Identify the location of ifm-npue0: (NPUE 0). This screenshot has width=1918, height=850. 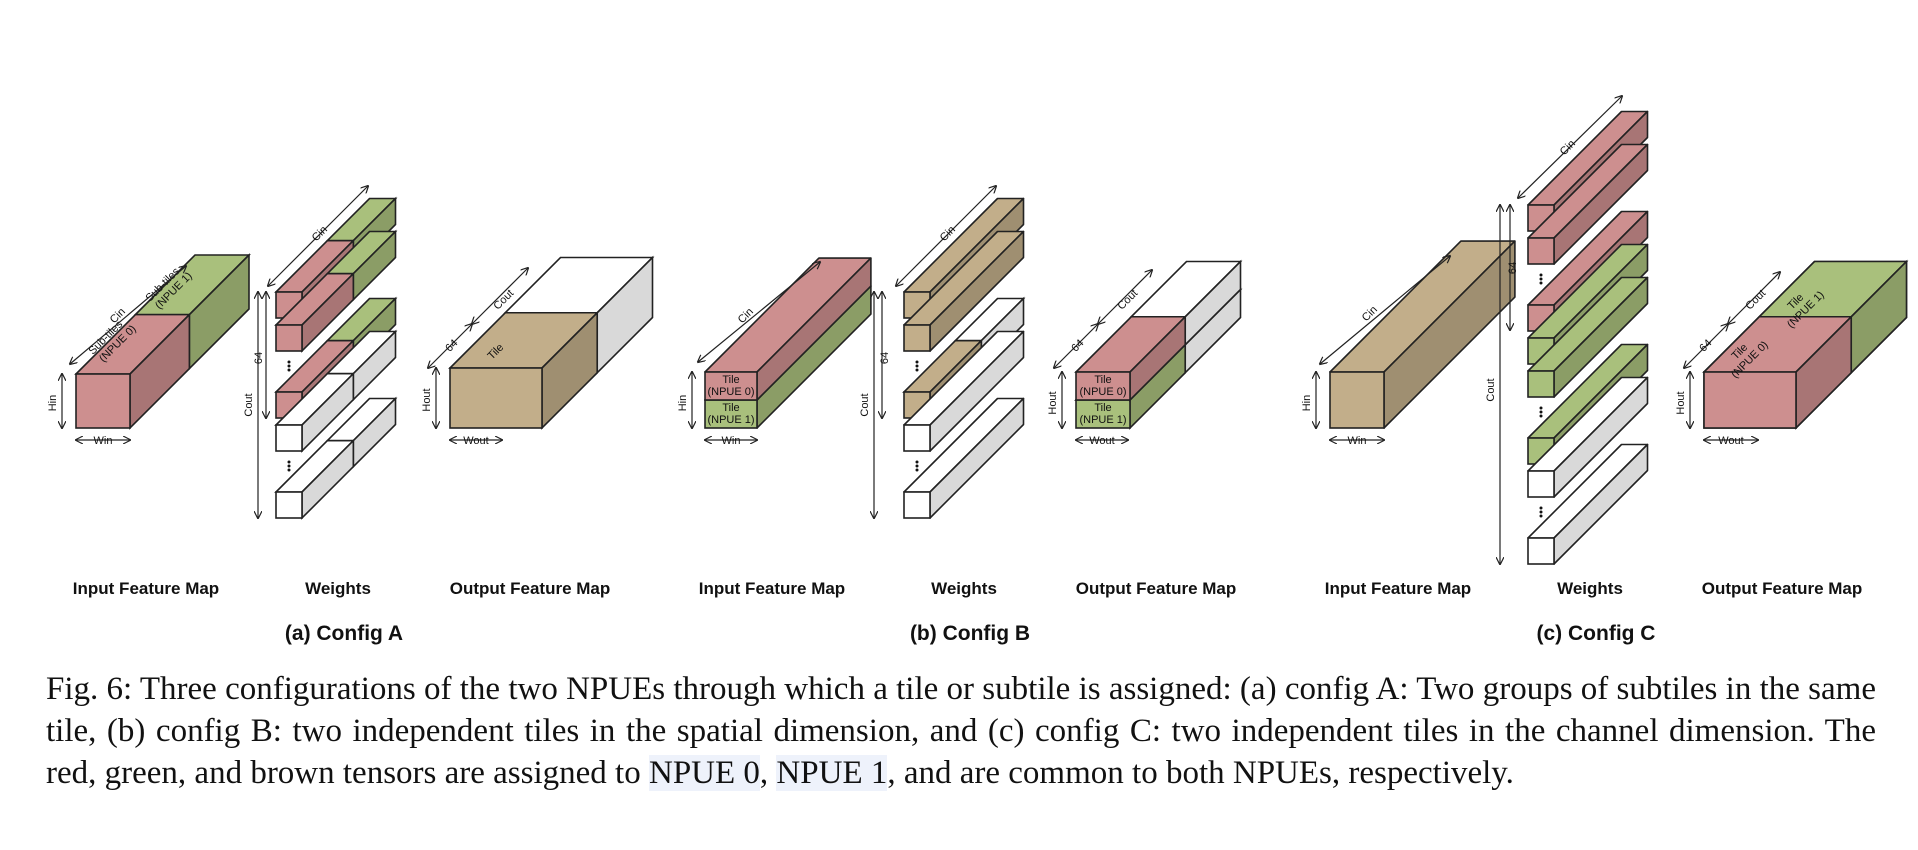
(730, 392).